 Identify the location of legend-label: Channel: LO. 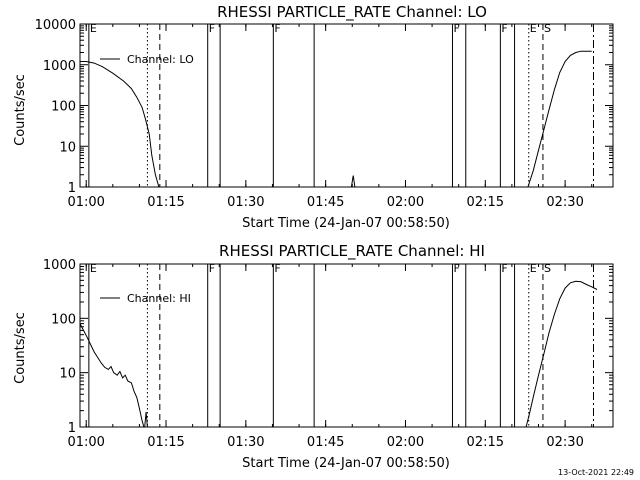
(160, 59).